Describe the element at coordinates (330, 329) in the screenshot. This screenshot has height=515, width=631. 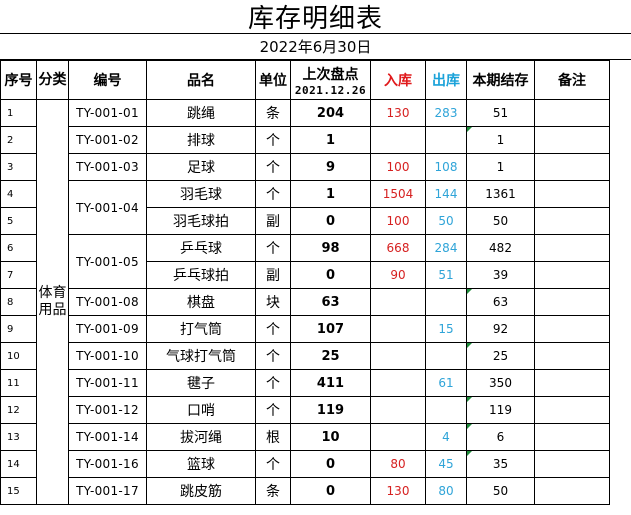
I see `cell-last-count: 107` at that location.